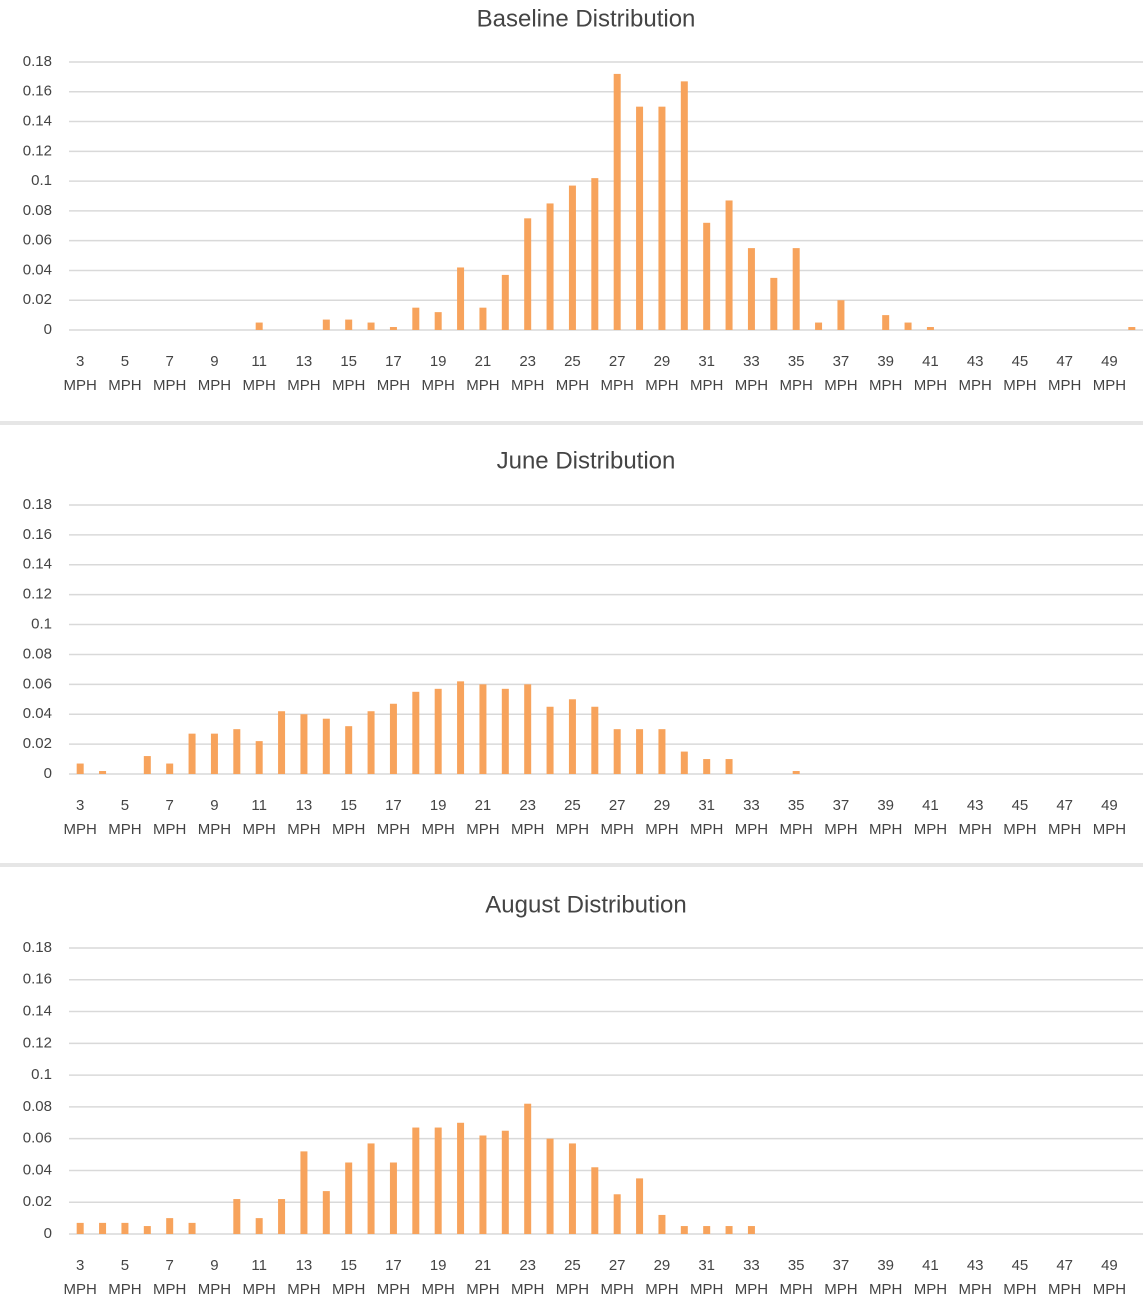  Describe the element at coordinates (37, 121) in the screenshot. I see `y-tick-label: 0.14` at that location.